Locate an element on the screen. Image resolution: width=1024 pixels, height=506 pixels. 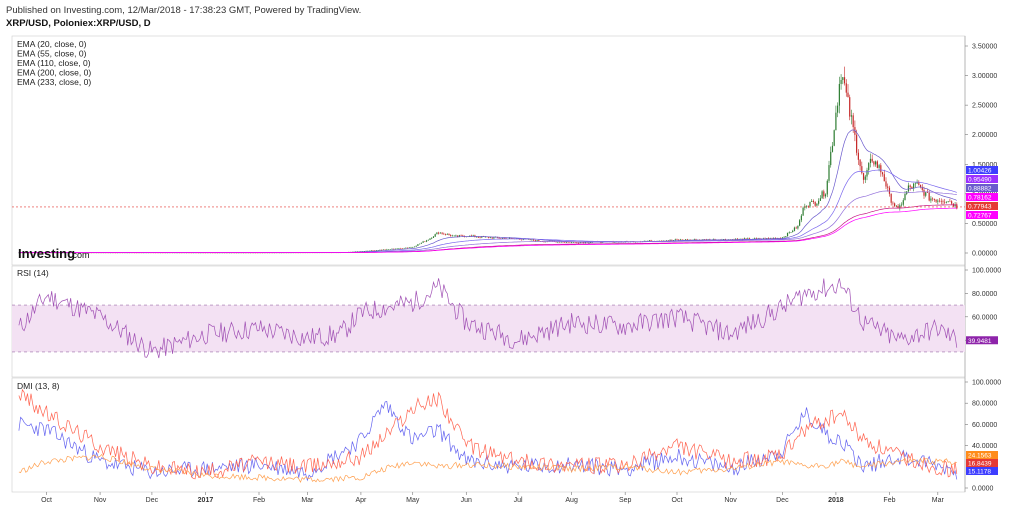
rsi-tick-label: 60.0000 is located at coordinates (984, 317).